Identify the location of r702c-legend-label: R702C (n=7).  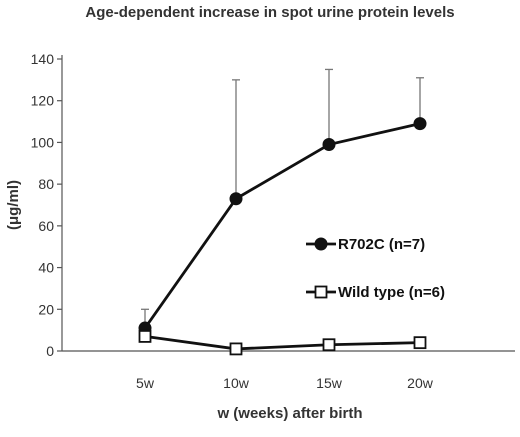
(381, 244).